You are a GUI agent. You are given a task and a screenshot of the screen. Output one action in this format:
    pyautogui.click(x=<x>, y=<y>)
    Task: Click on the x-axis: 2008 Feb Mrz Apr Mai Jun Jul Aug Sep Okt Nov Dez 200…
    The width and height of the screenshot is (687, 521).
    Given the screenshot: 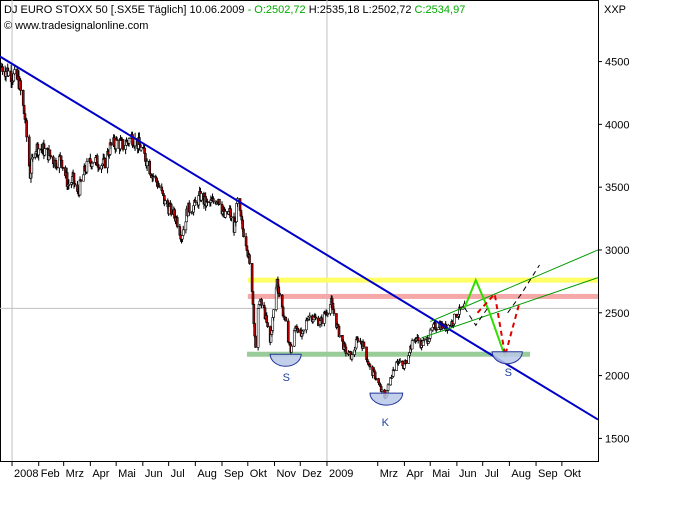 What is the action you would take?
    pyautogui.click(x=296, y=470)
    